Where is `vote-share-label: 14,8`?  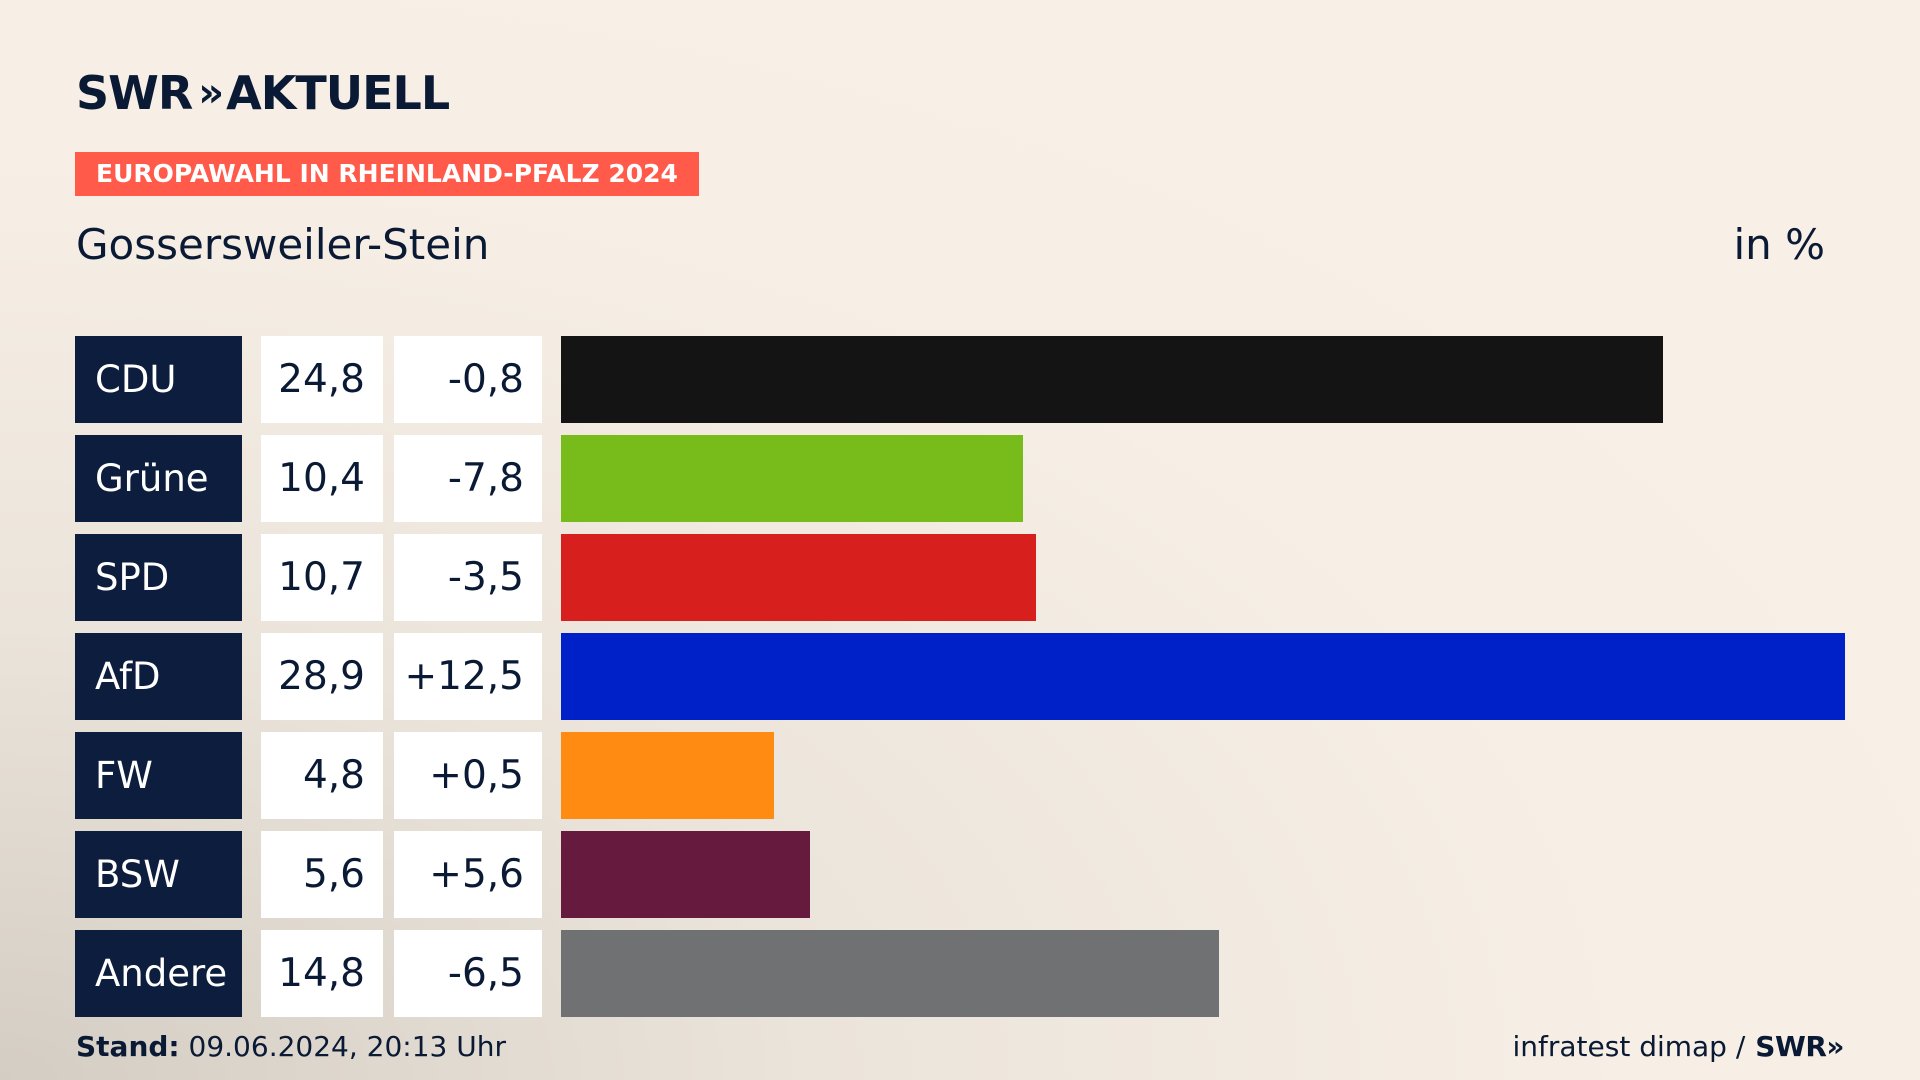
vote-share-label: 14,8 is located at coordinates (322, 973).